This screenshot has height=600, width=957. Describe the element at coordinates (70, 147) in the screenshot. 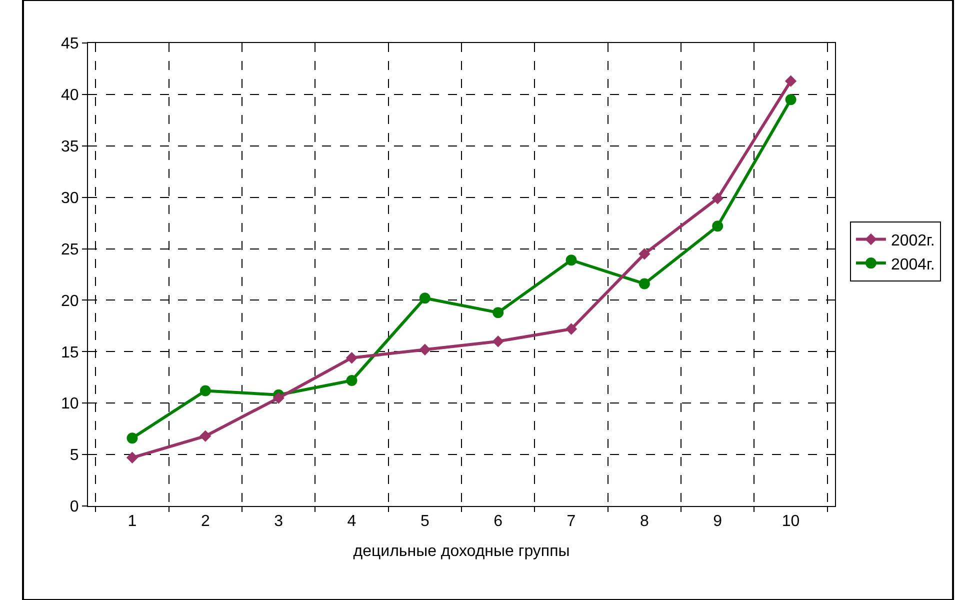

I see `y-tick-label: 35` at that location.